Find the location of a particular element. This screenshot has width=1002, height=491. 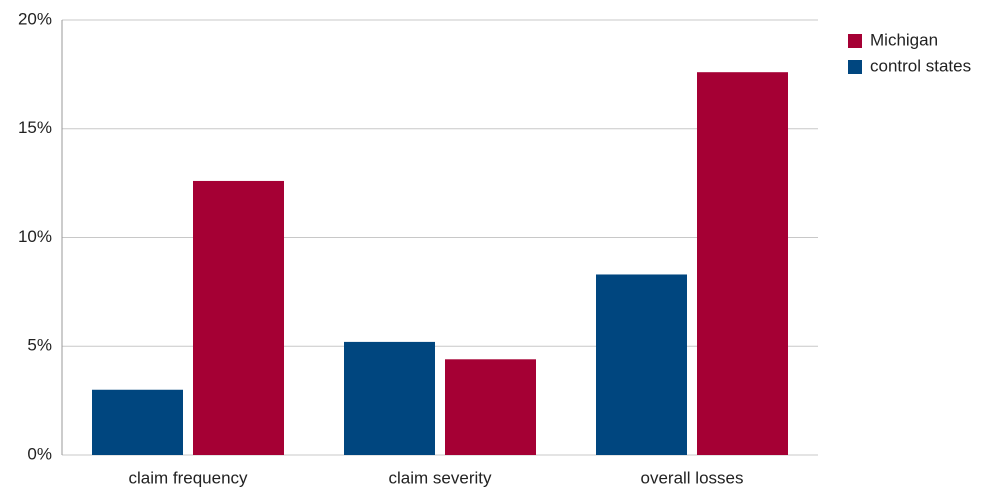

x-tick-label: claim frequency is located at coordinates (188, 477).